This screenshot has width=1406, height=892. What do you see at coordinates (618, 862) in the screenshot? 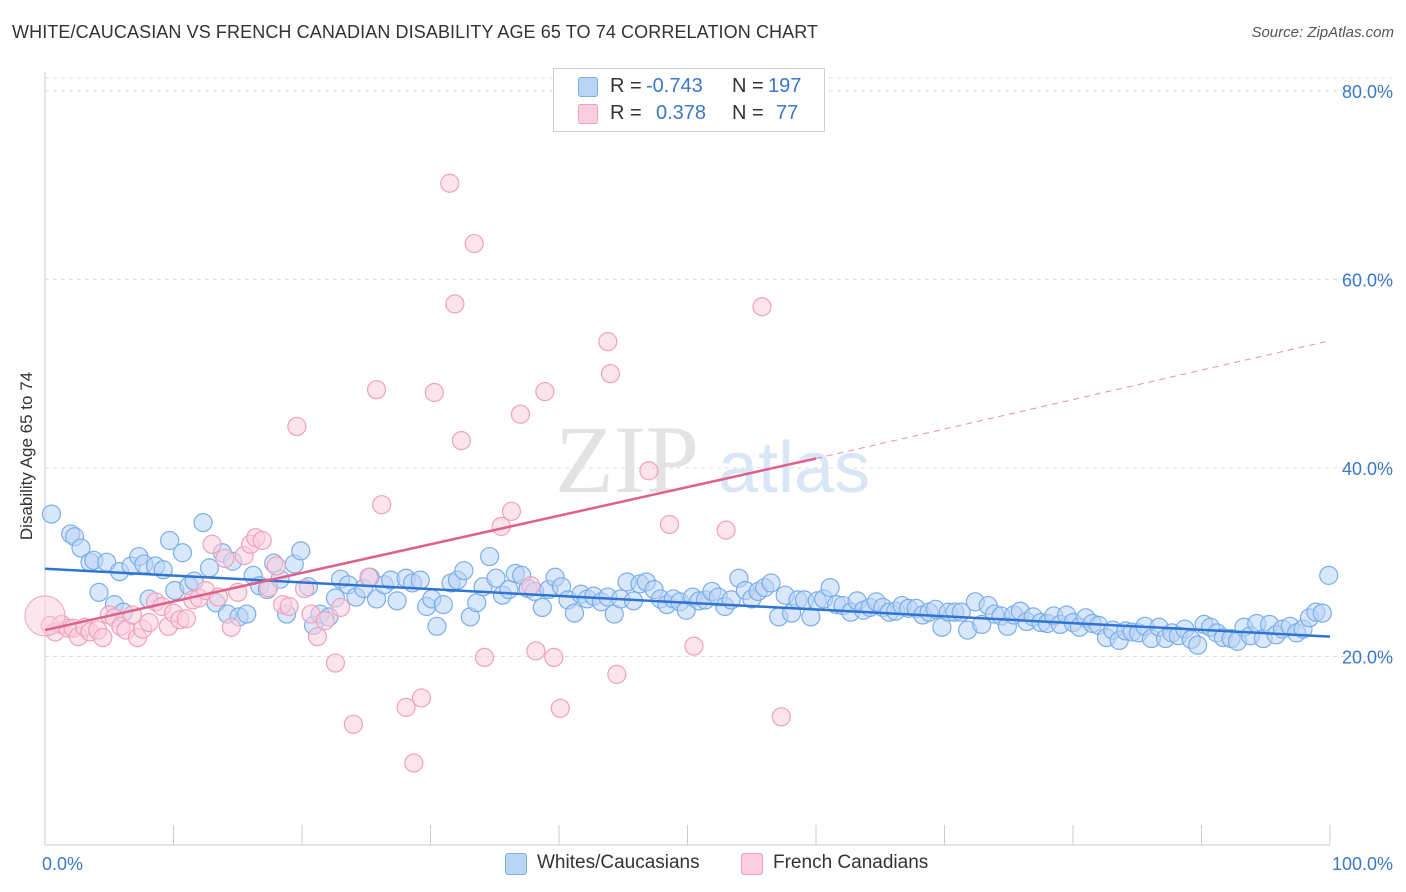
I see `bottom-legend-label-whites: Whites/Caucasians` at bounding box center [618, 862].